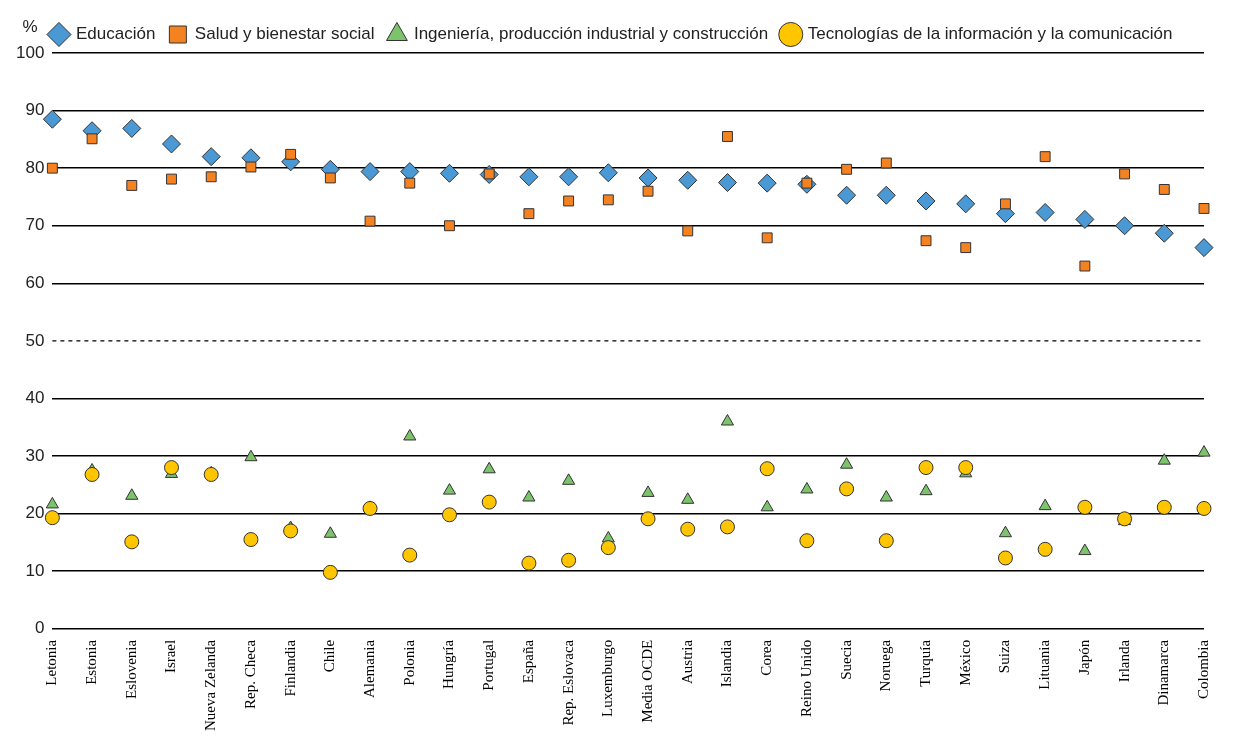 This screenshot has width=1233, height=742. What do you see at coordinates (488, 665) in the screenshot?
I see `x-tick-label: Portugal` at bounding box center [488, 665].